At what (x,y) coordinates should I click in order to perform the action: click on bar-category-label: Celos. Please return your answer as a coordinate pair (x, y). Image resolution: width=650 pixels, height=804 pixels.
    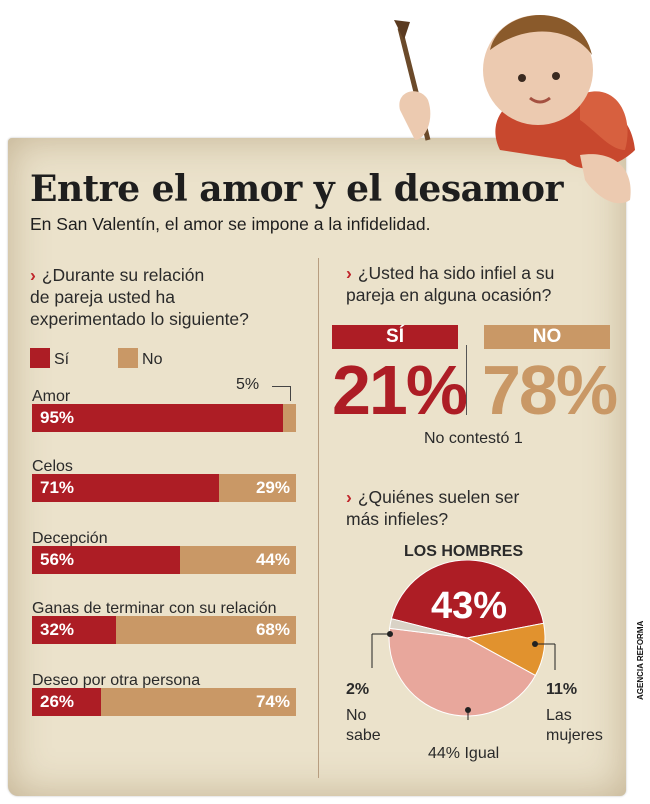
    Looking at the image, I should click on (52, 466).